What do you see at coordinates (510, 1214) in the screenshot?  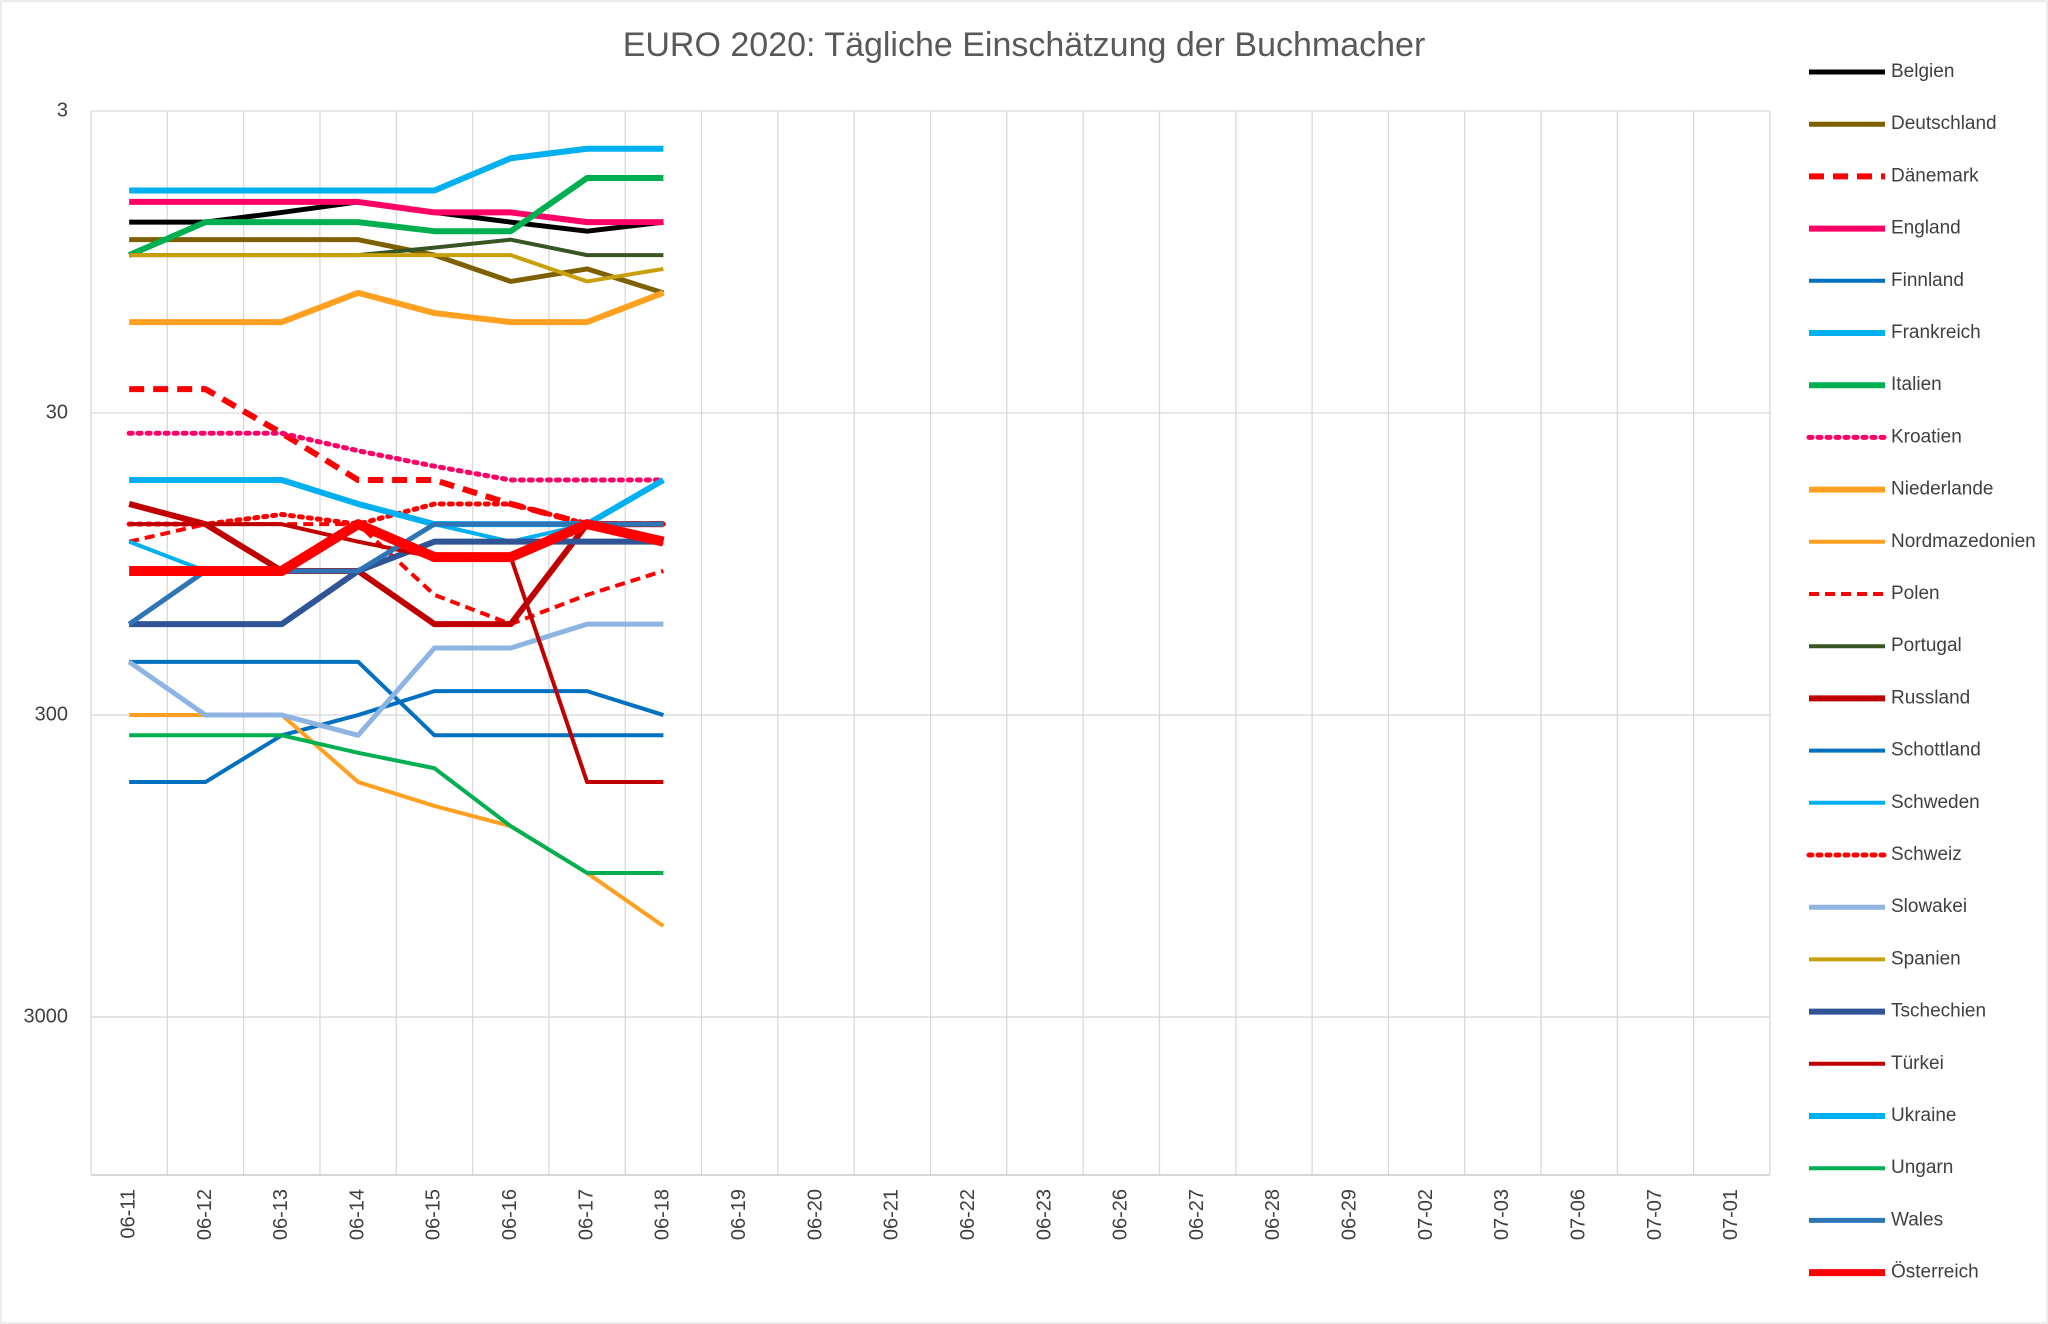 I see `x-tick-label: 06-16` at bounding box center [510, 1214].